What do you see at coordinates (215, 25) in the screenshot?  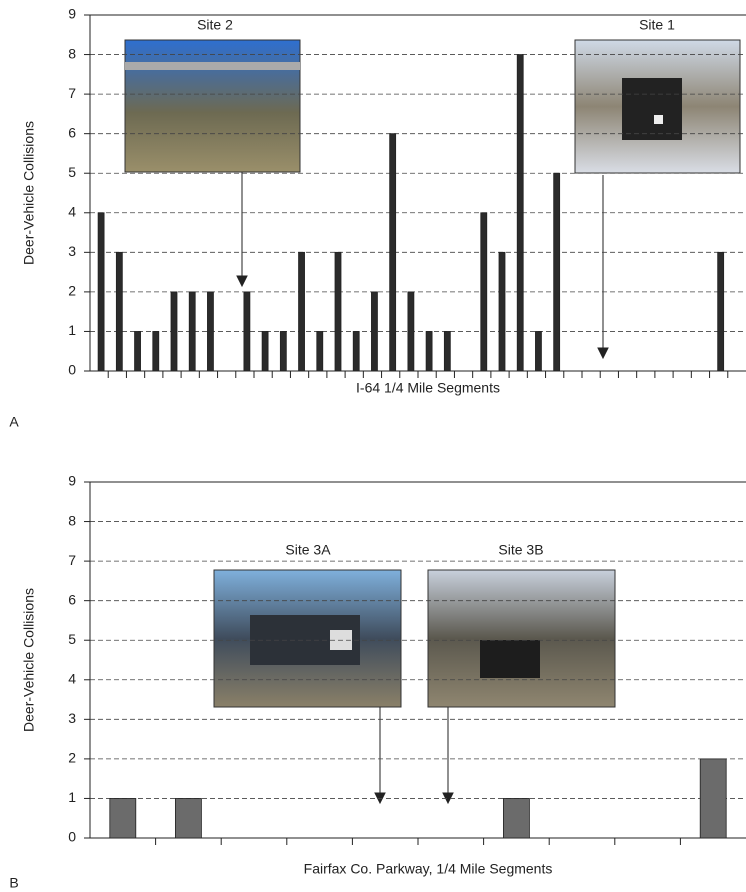 I see `annotation: Site 2` at bounding box center [215, 25].